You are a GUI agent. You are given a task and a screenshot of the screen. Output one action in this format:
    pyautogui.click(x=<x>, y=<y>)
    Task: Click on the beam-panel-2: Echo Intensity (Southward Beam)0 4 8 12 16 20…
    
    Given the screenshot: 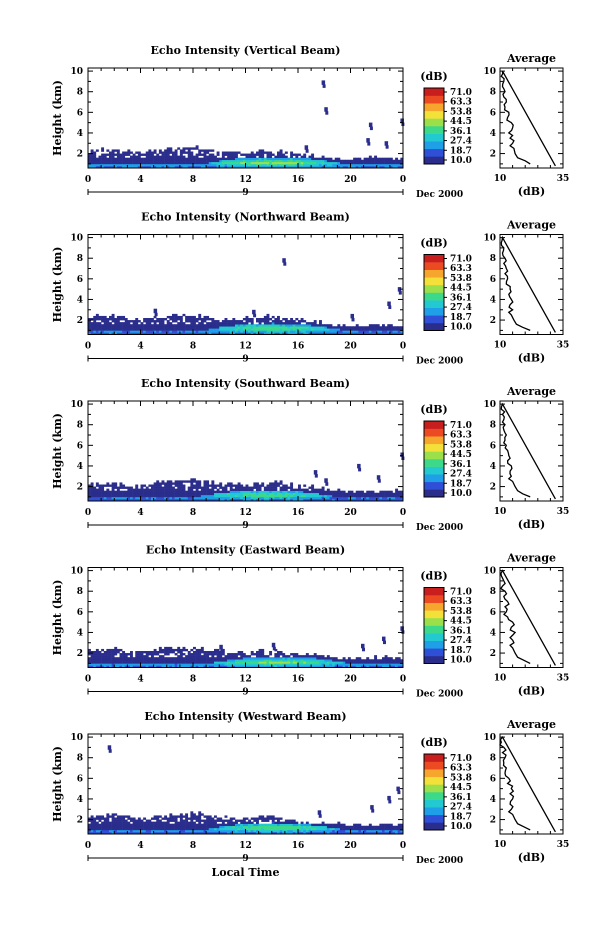 What is the action you would take?
    pyautogui.click(x=310, y=455)
    